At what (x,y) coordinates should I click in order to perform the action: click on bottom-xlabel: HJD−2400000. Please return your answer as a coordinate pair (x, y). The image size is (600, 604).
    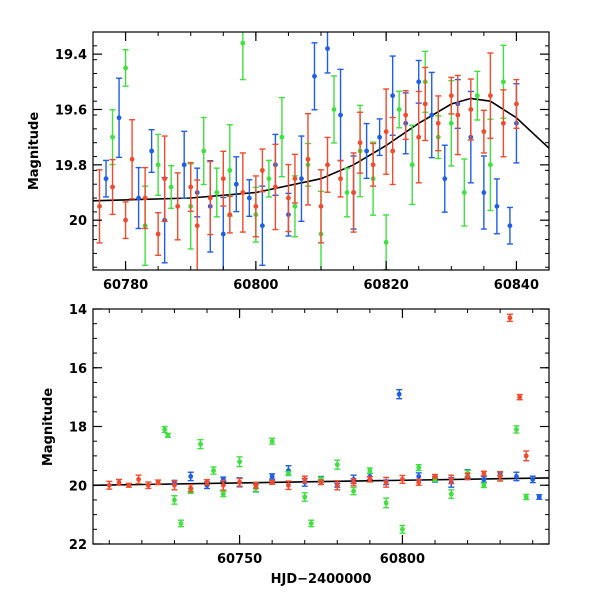
    Looking at the image, I should click on (321, 579).